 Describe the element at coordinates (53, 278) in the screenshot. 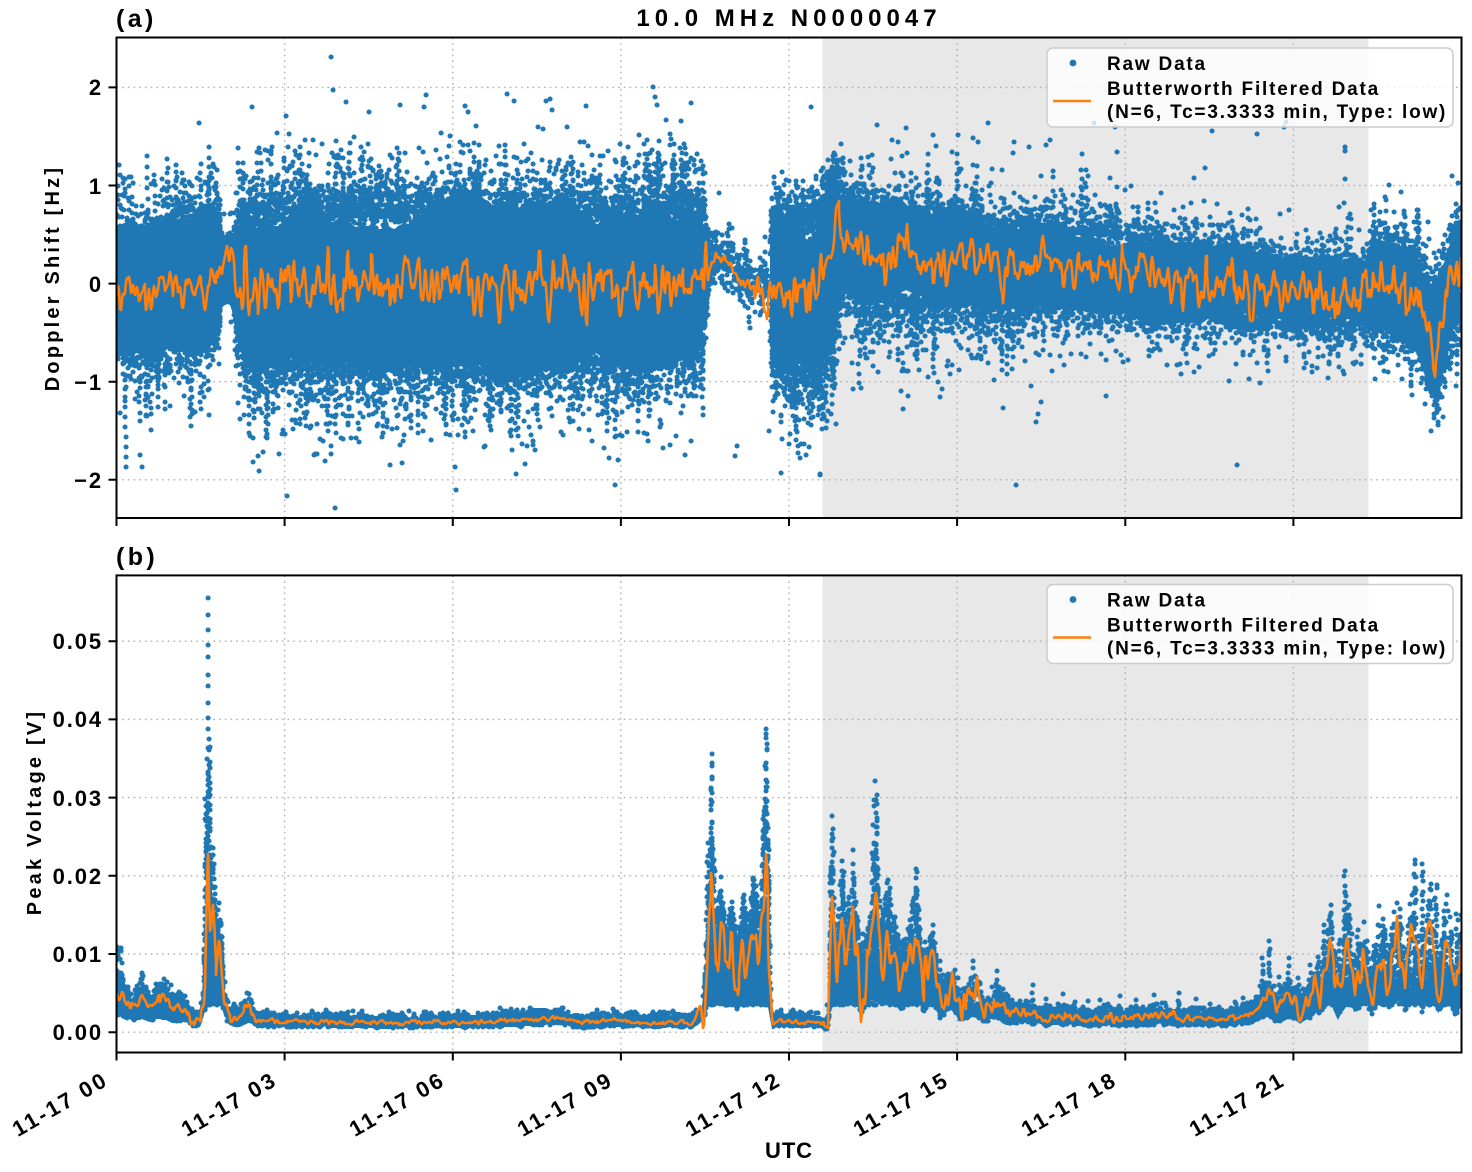

I see `svg-text: Doppler Shift [Hz]` at that location.